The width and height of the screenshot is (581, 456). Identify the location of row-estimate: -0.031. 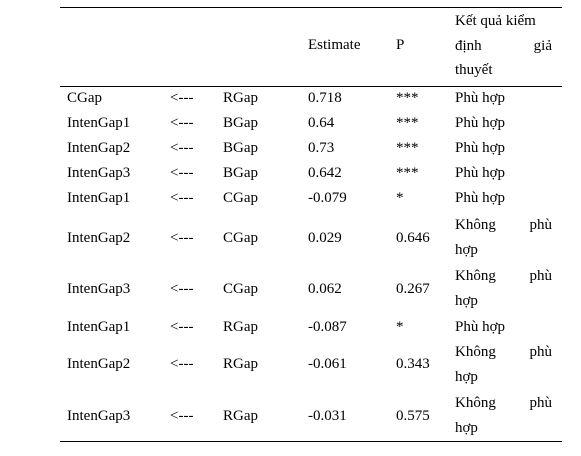
(327, 416).